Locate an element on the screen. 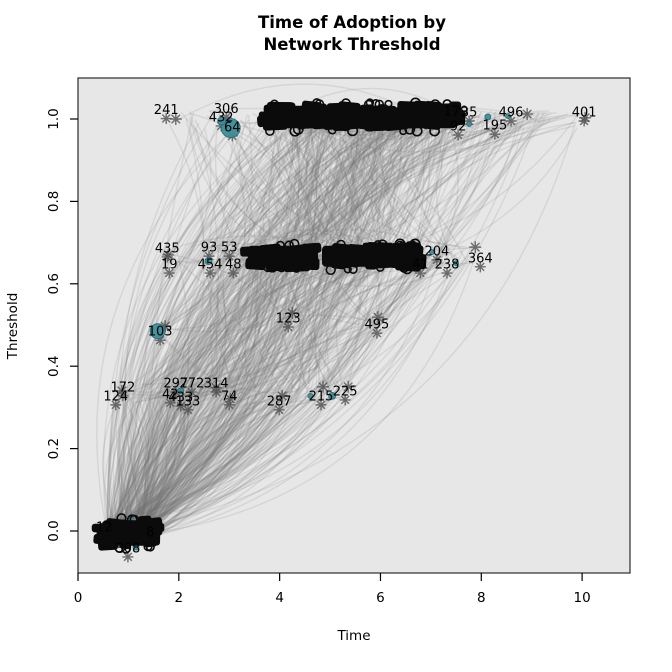 This screenshot has width=672, height=672. node-label: 48 is located at coordinates (233, 265).